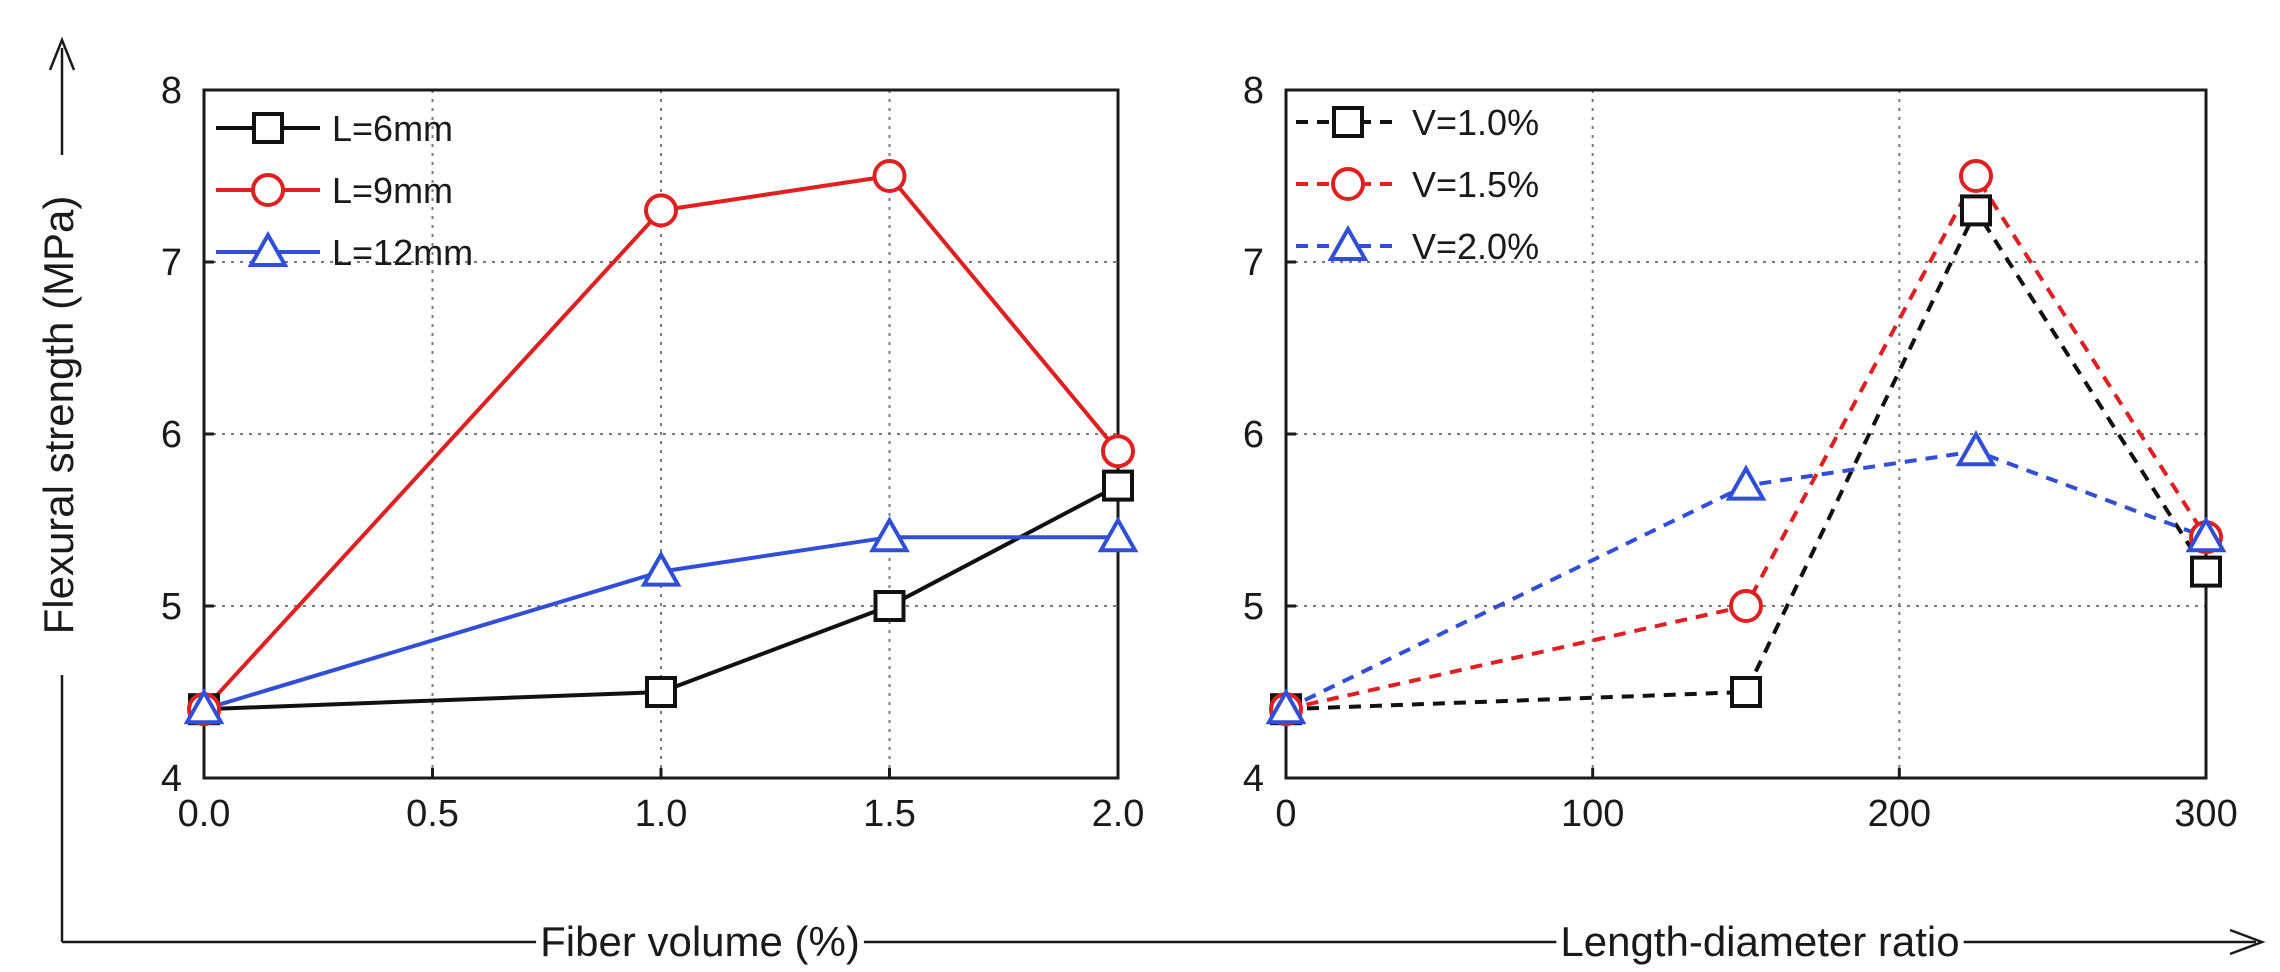  What do you see at coordinates (1475, 184) in the screenshot?
I see `legend-label: V=1.5%` at bounding box center [1475, 184].